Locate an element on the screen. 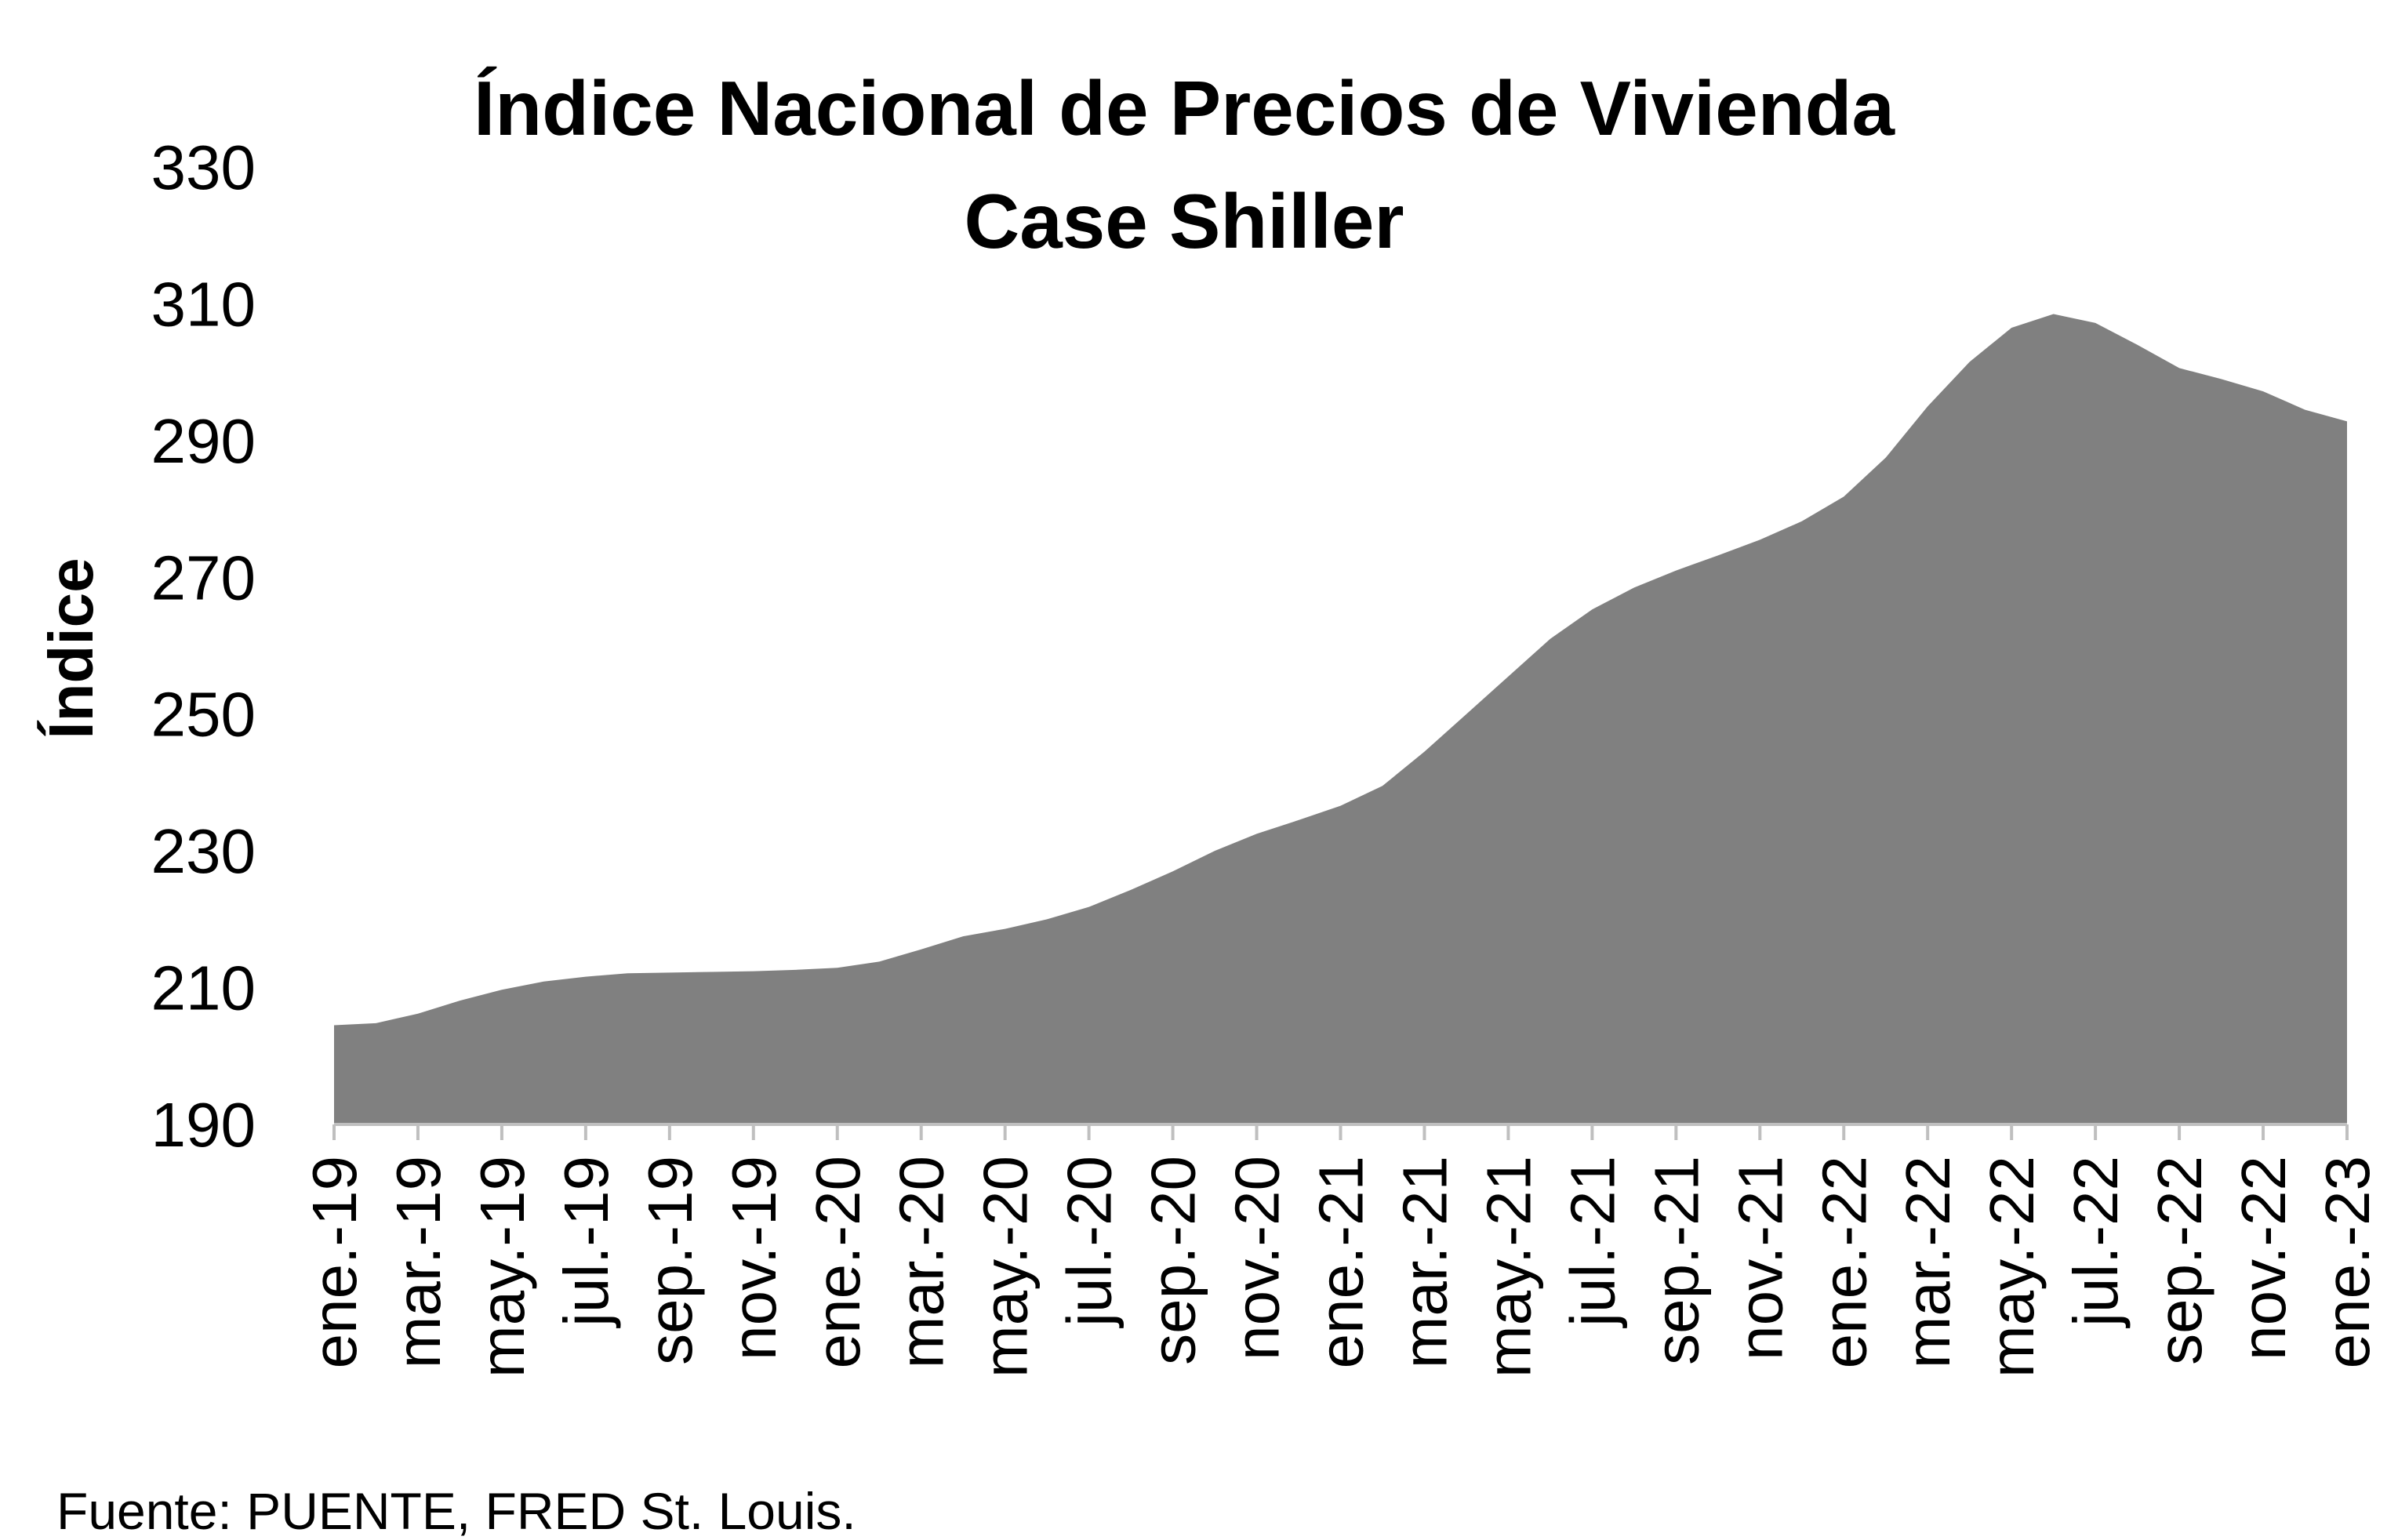 The height and width of the screenshot is (1540, 2398). y-tick-label: 330 is located at coordinates (203, 168).